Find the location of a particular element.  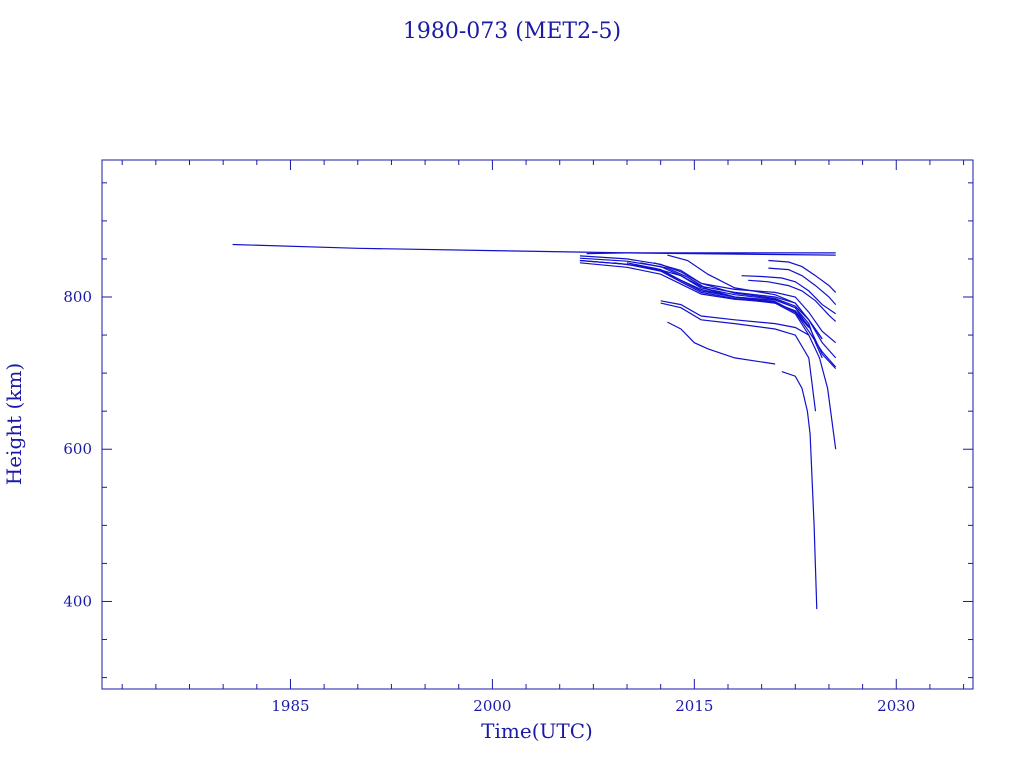

x-tick-label: 2000 is located at coordinates (492, 706).